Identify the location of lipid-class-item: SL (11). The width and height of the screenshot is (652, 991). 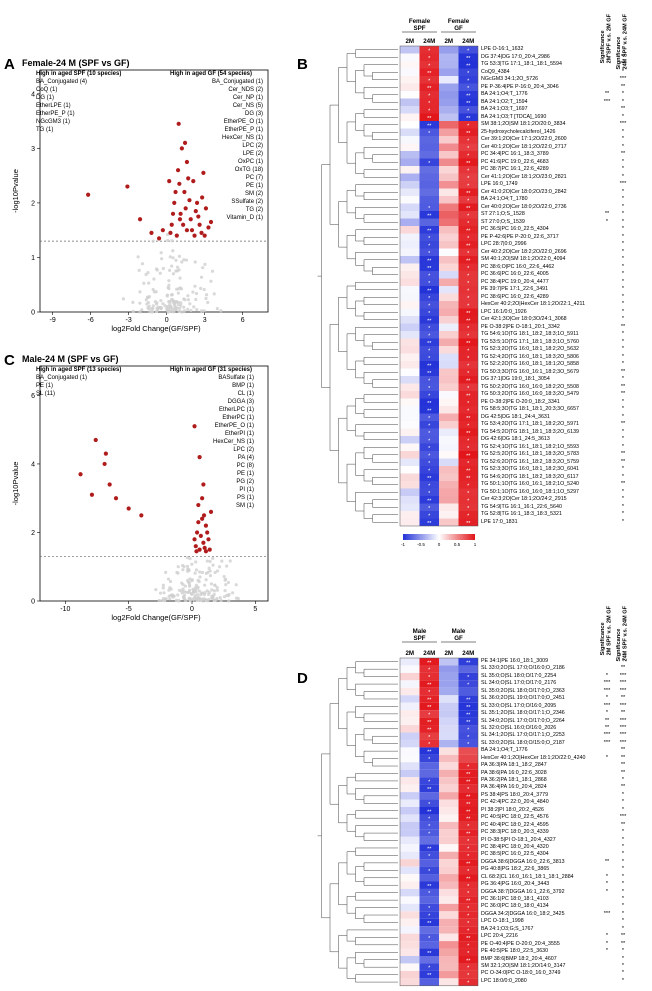
(46, 394).